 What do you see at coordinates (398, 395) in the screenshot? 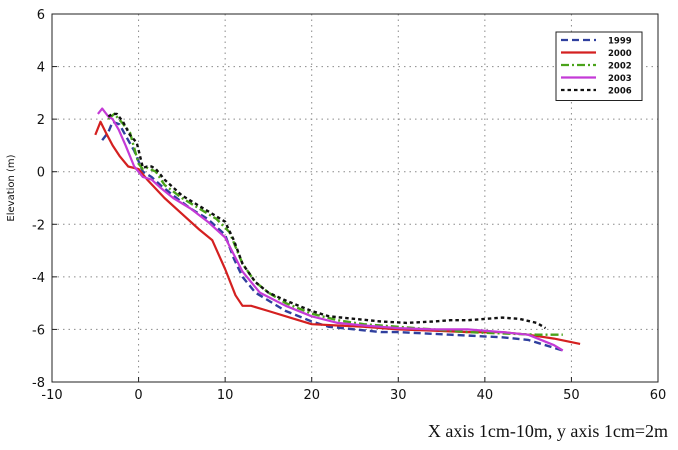
I see `x-tick-label: 30` at bounding box center [398, 395].